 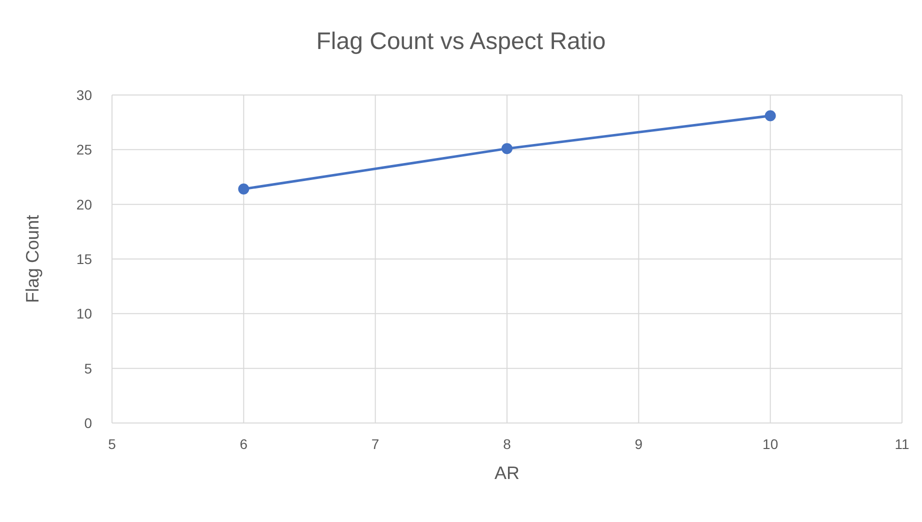 What do you see at coordinates (507, 473) in the screenshot?
I see `x-axis-title: AR` at bounding box center [507, 473].